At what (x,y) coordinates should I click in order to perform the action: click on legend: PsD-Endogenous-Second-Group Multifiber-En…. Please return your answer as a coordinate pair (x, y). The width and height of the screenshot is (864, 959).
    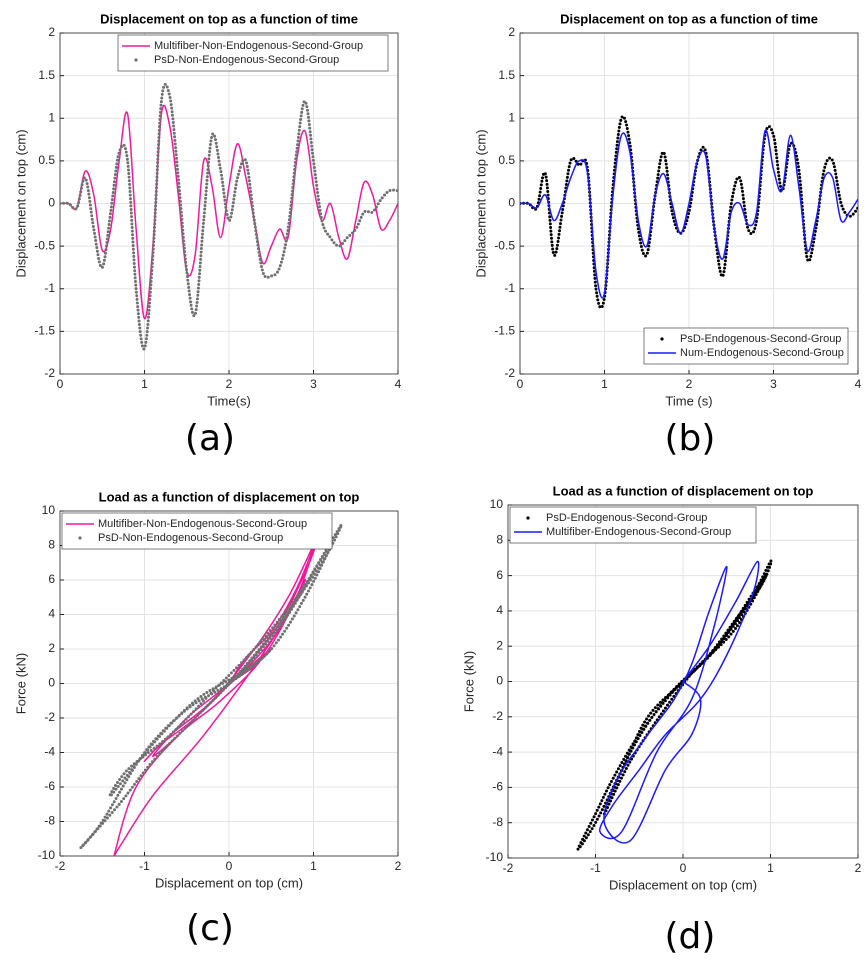
    Looking at the image, I should click on (633, 525).